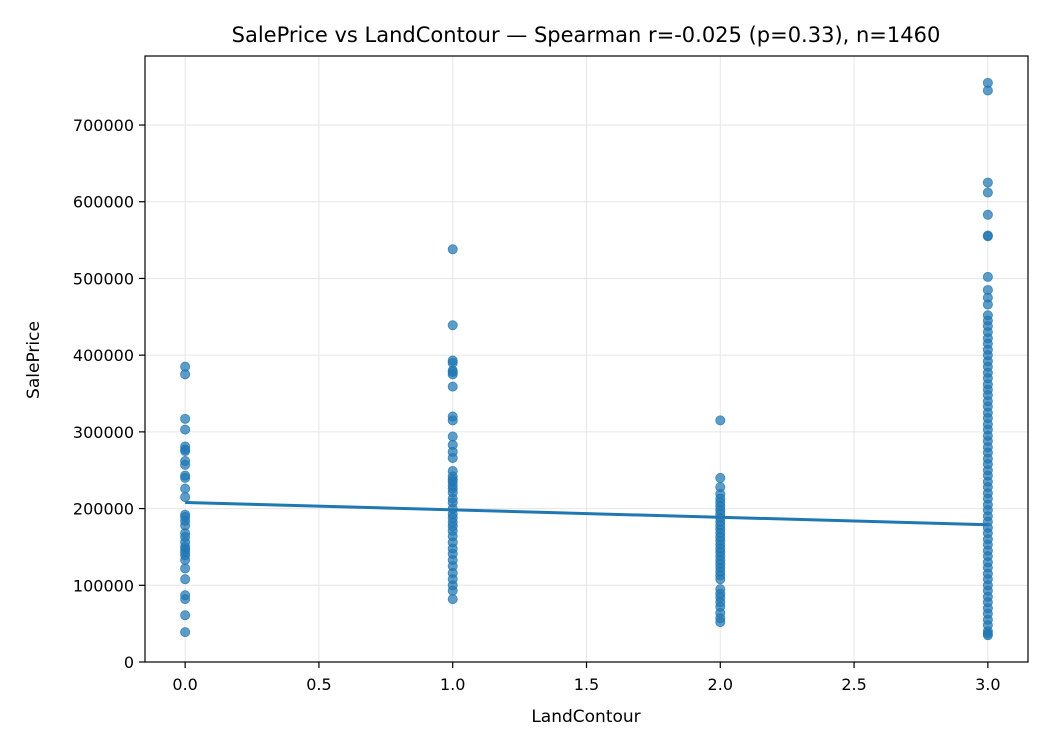 The height and width of the screenshot is (750, 1050). Describe the element at coordinates (103, 125) in the screenshot. I see `y-tick-label: 700000` at that location.